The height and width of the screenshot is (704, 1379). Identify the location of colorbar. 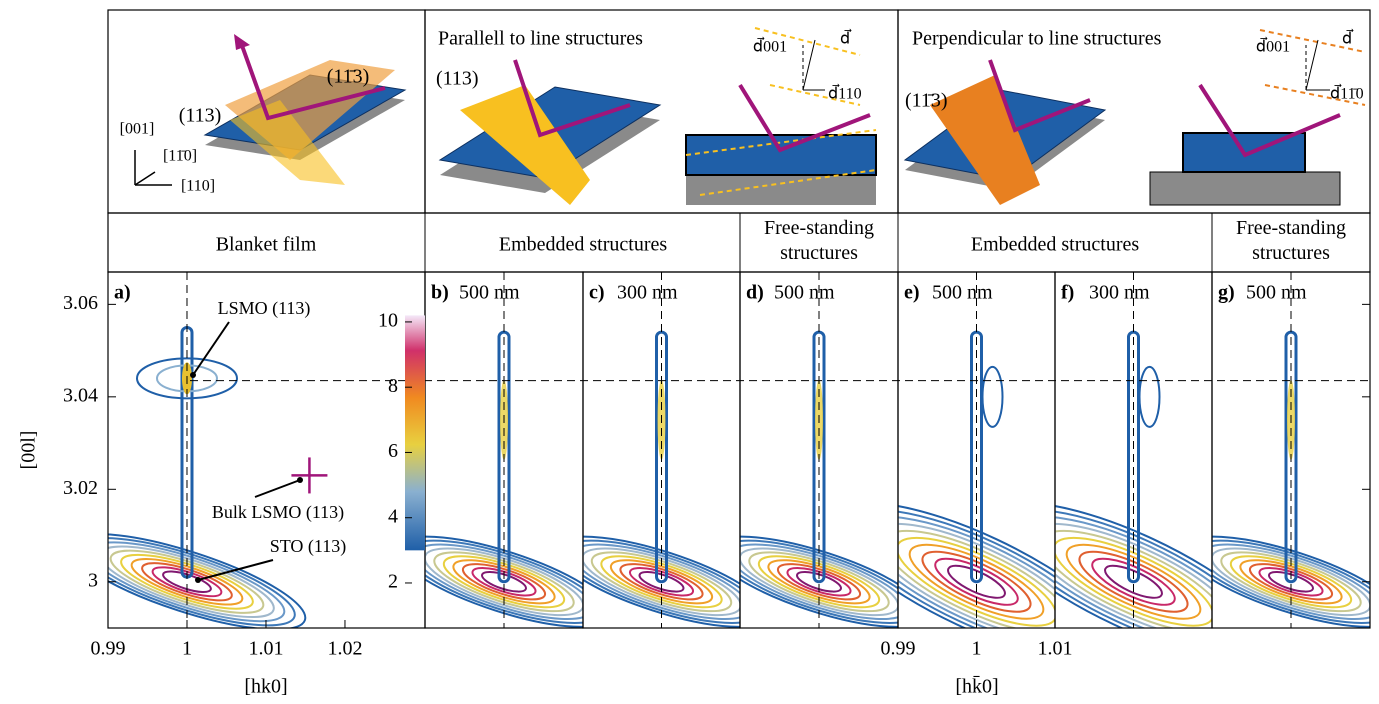
(415, 433).